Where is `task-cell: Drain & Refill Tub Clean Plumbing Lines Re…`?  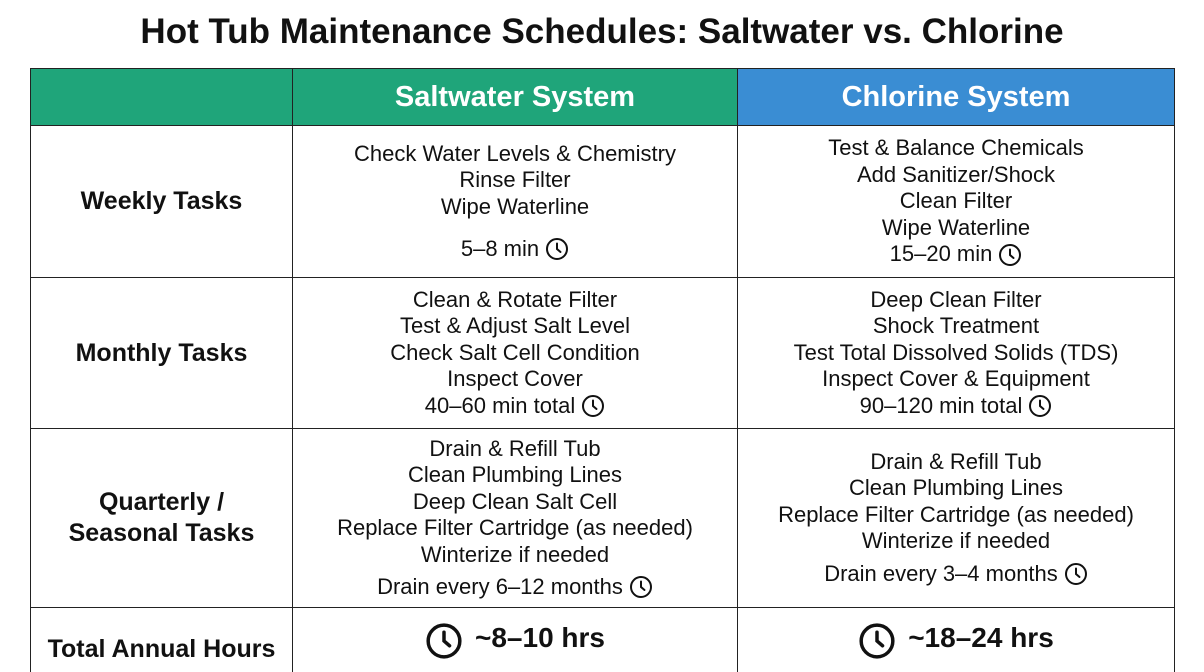 task-cell: Drain & Refill Tub Clean Plumbing Lines Re… is located at coordinates (956, 518).